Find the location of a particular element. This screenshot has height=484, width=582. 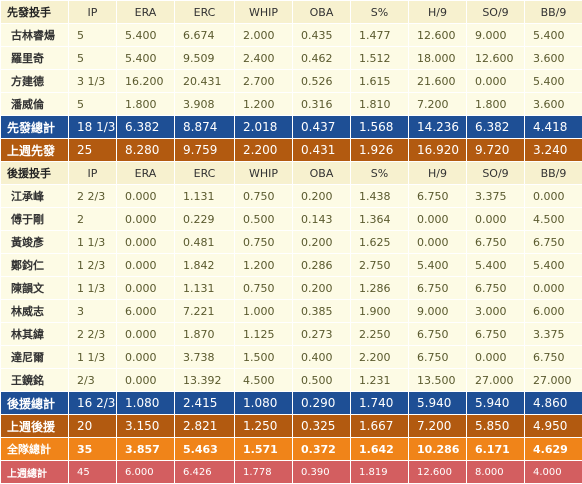

era-cell: ERA is located at coordinates (146, 12).